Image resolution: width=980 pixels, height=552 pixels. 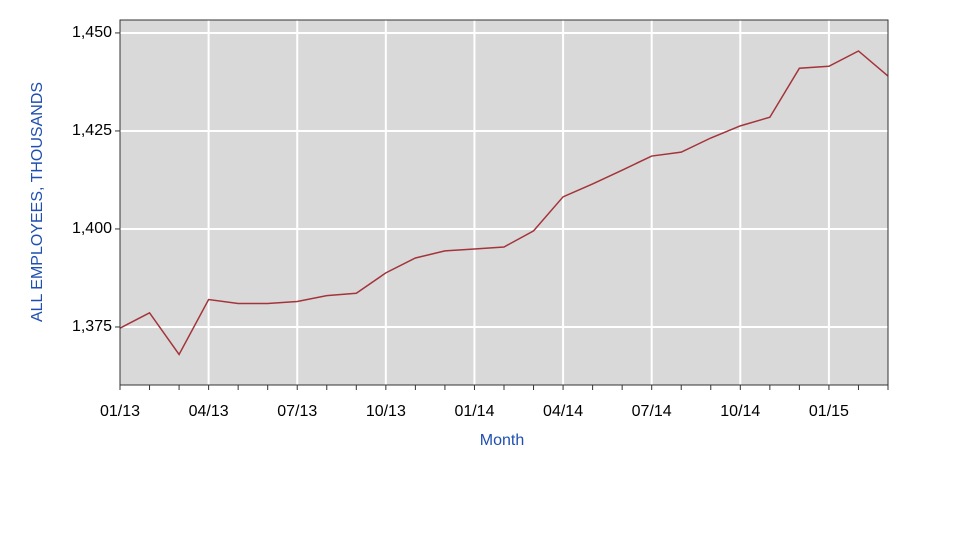 I want to click on y-tick-label: 1,450, so click(x=92, y=32).